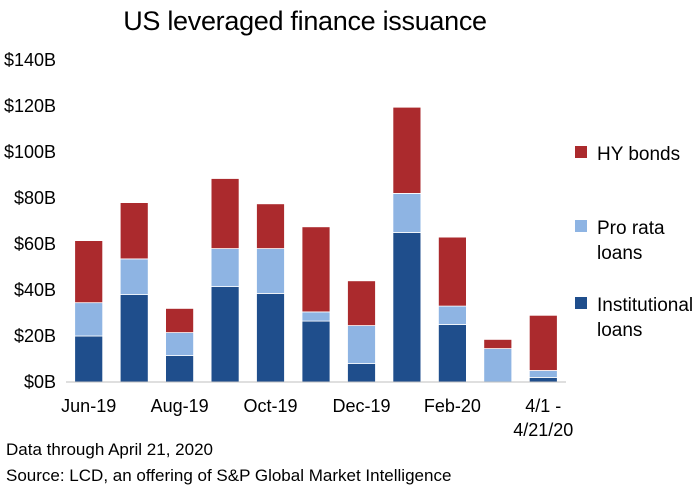 This screenshot has width=700, height=496. What do you see at coordinates (361, 406) in the screenshot?
I see `x-tick-label: Dec-19` at bounding box center [361, 406].